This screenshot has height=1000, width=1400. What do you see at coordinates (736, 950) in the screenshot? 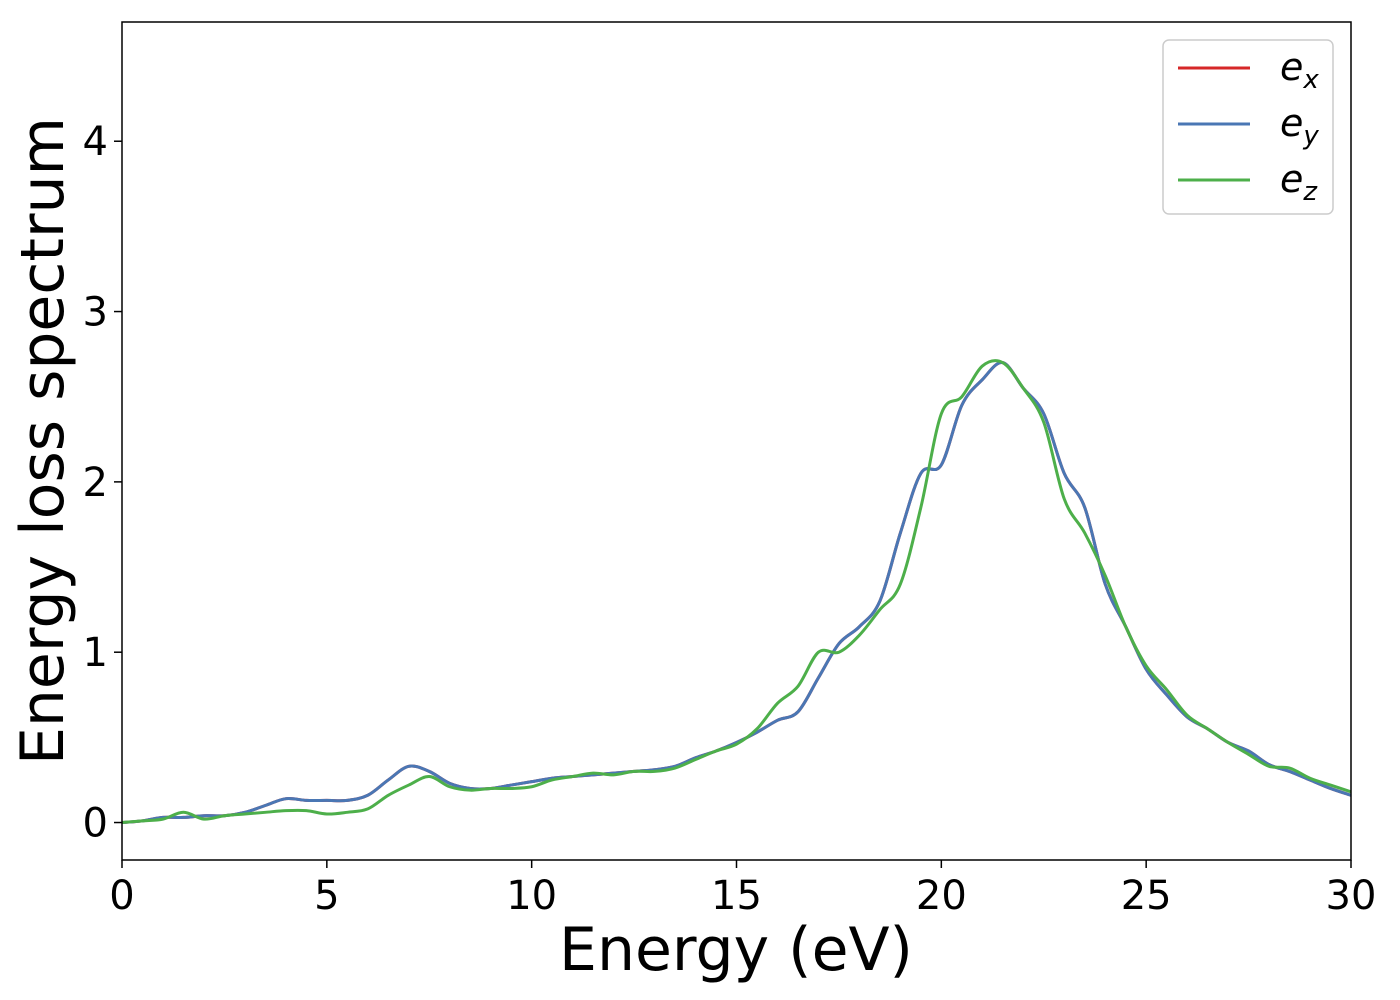
I see `x-axis-title: Energy (eV)` at bounding box center [736, 950].